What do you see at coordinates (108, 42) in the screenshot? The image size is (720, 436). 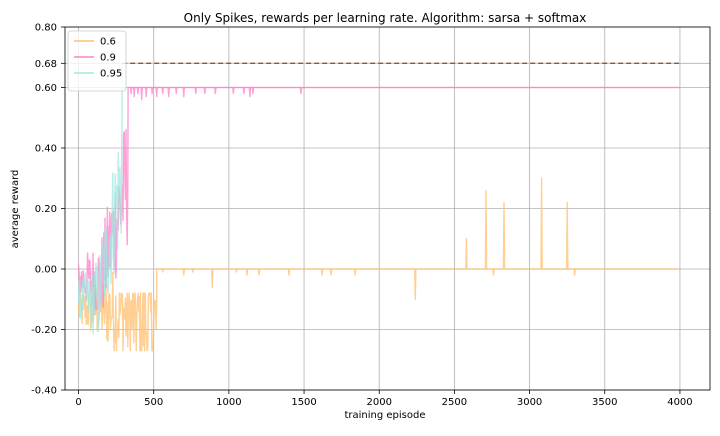 I see `legend-label: 0.6` at bounding box center [108, 42].